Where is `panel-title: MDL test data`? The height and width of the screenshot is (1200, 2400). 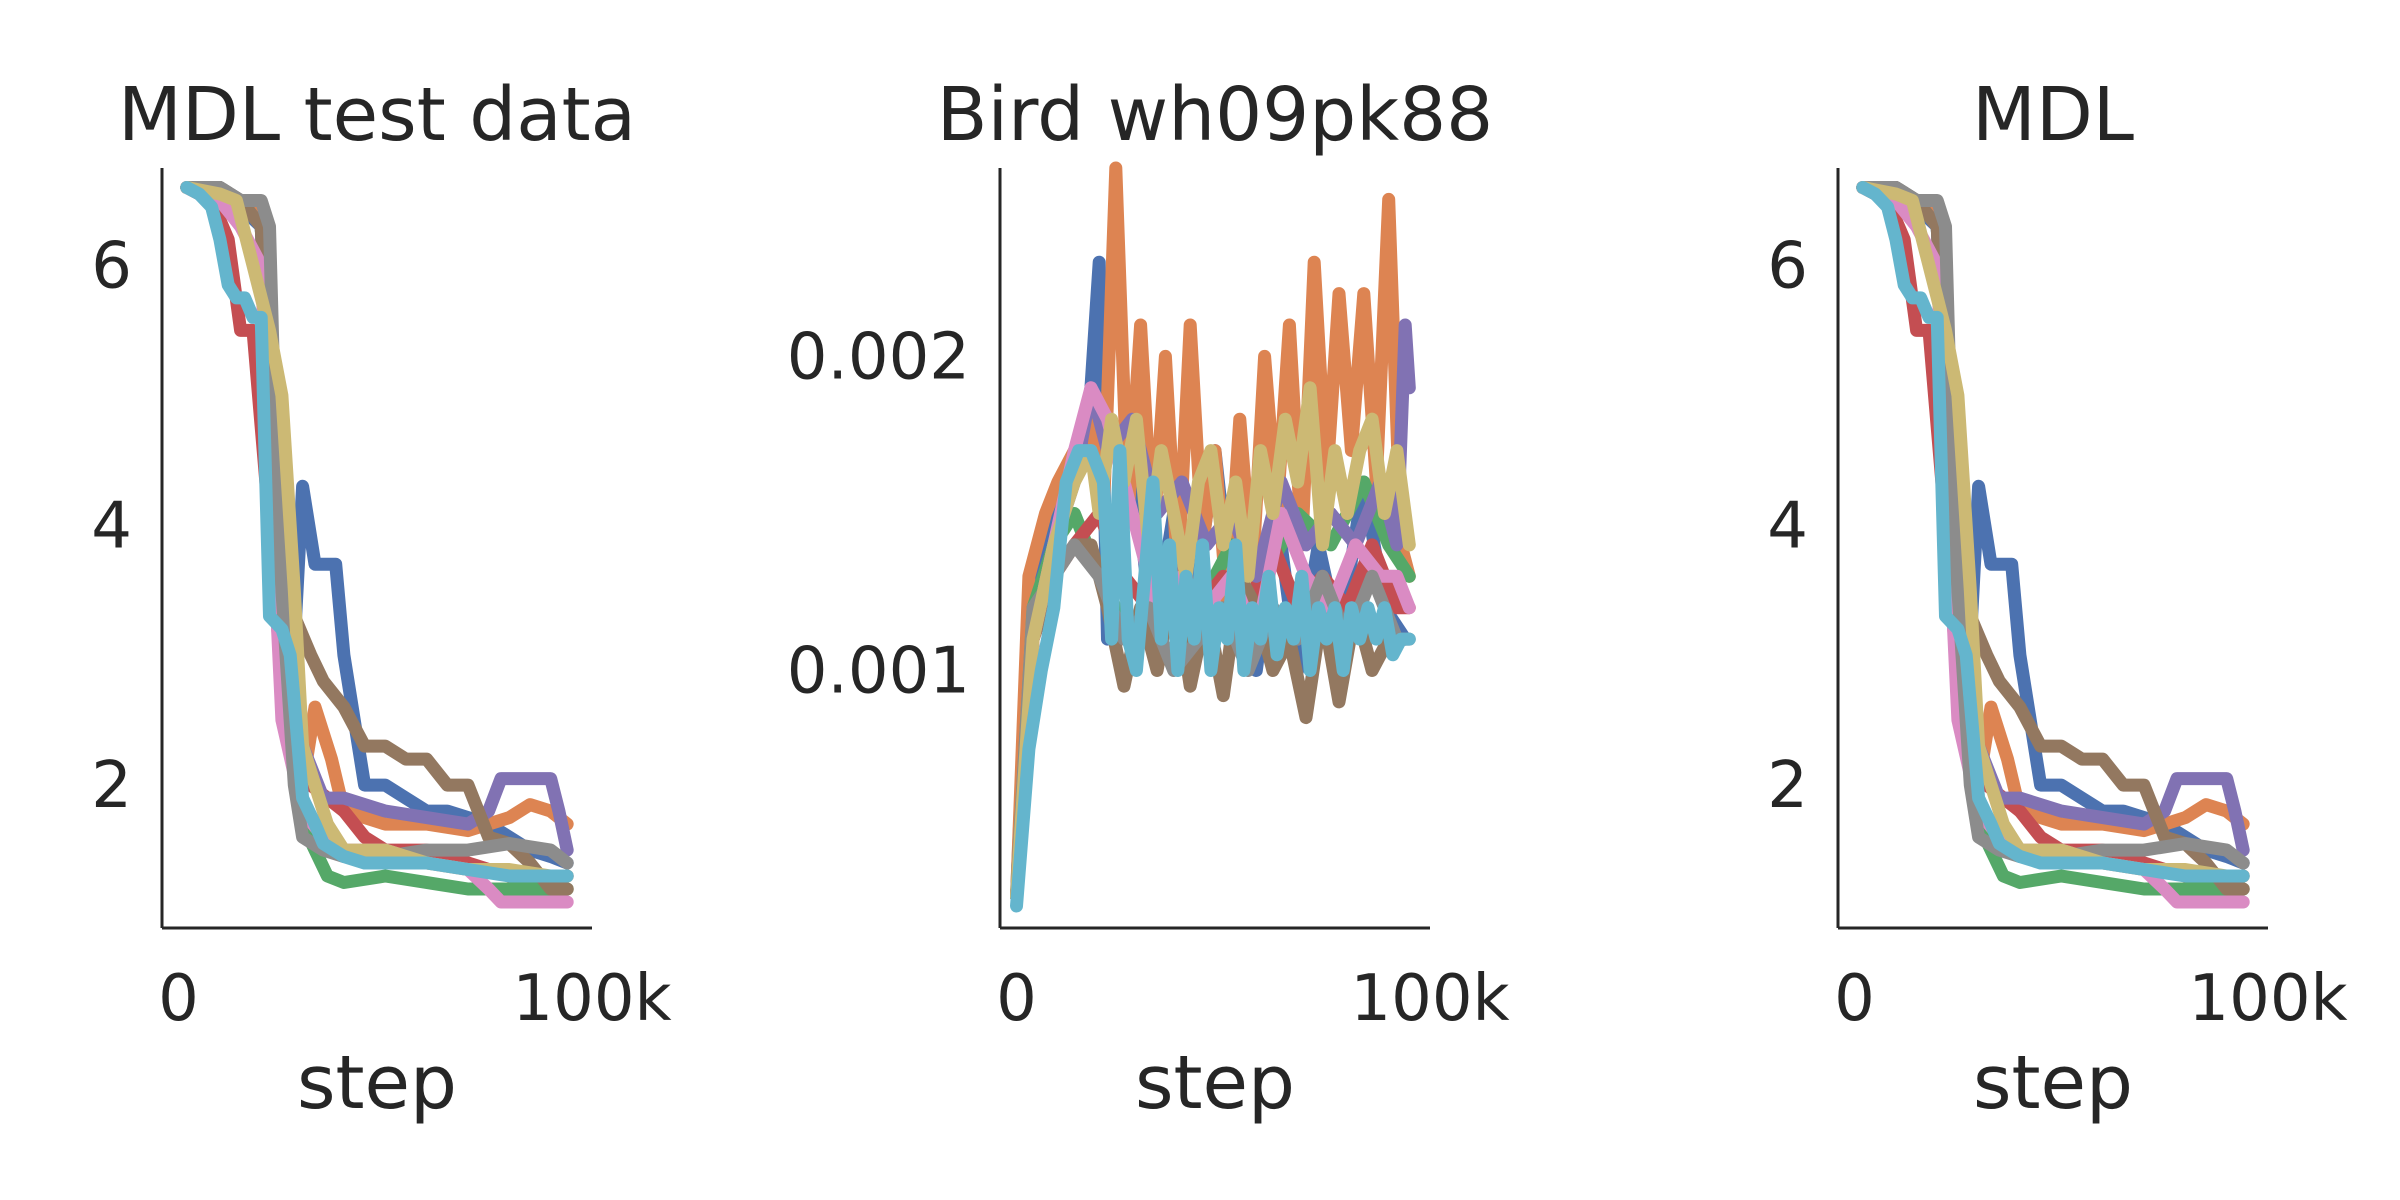 panel-title: MDL test data is located at coordinates (377, 115).